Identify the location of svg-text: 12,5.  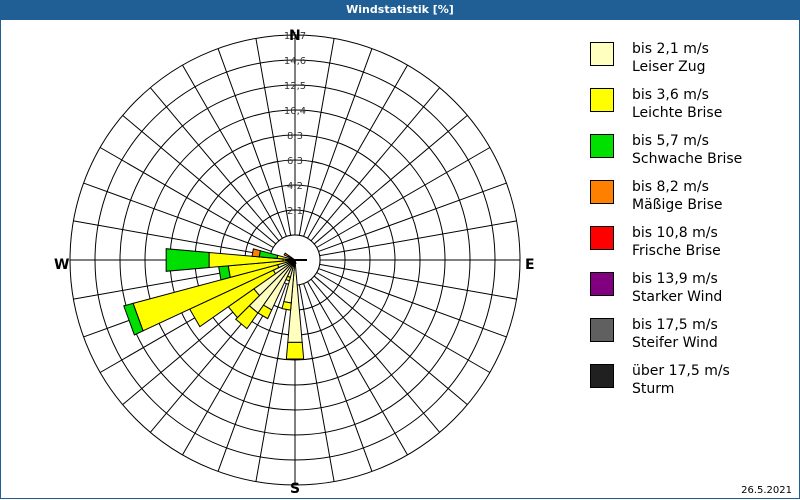
(295, 86).